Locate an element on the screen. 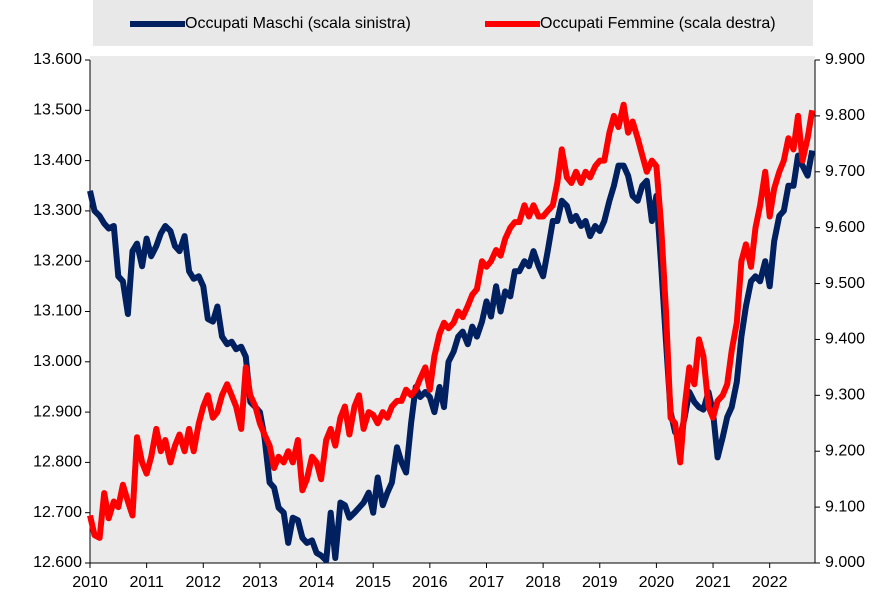  y2-tick-label: 9.800 is located at coordinates (845, 115).